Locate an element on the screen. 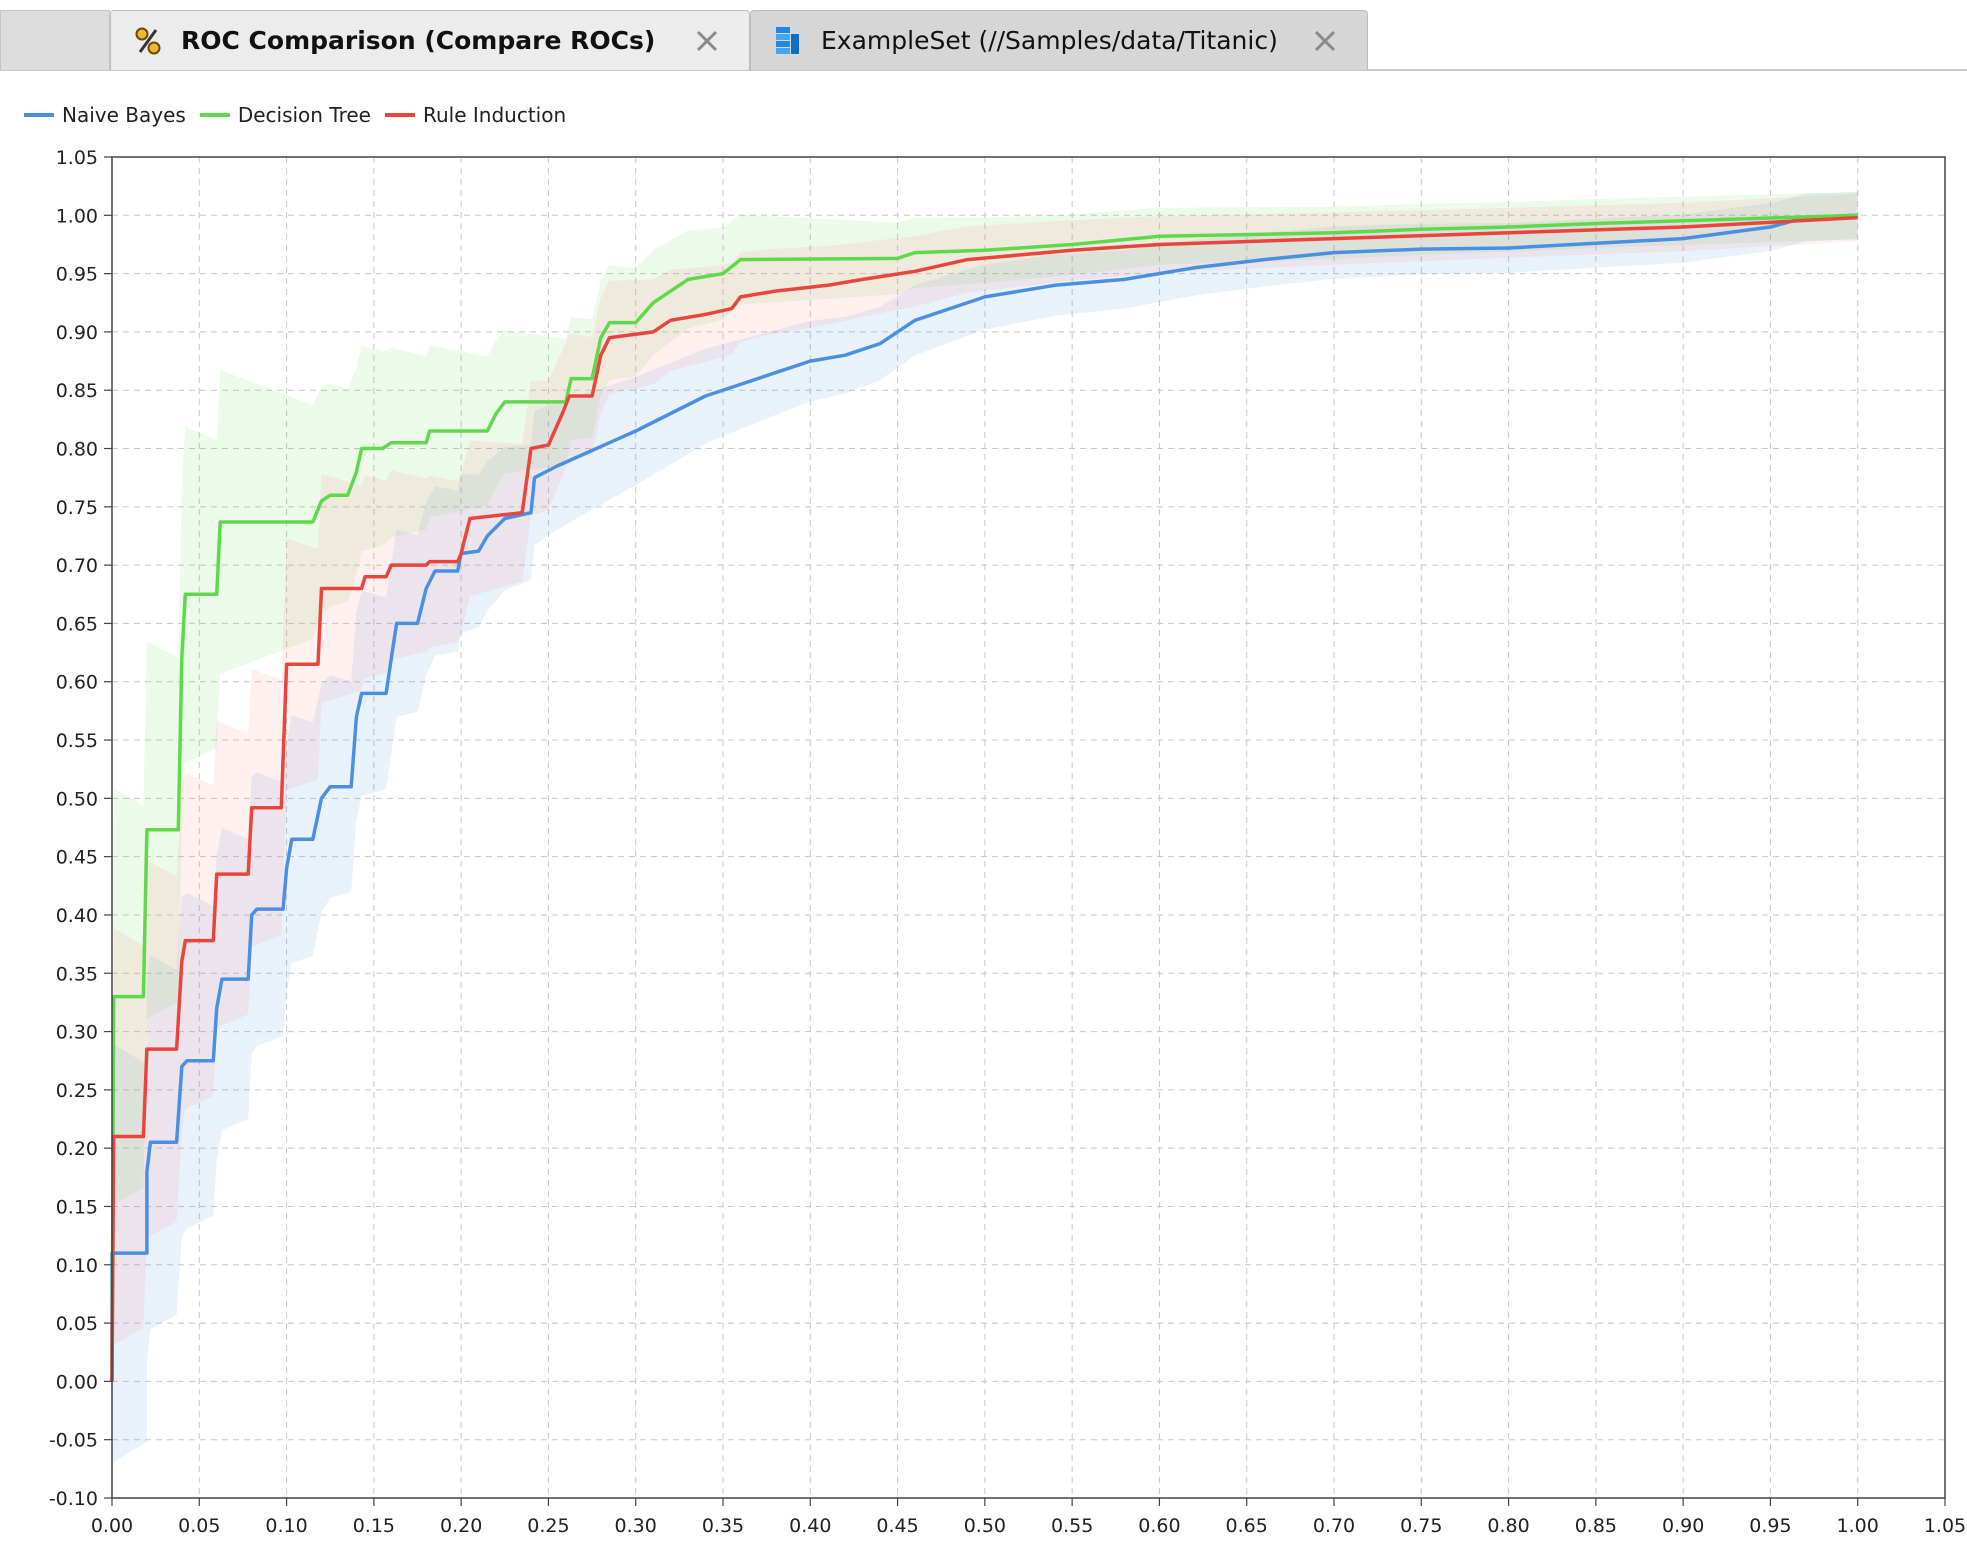 This screenshot has width=1967, height=1556. tab-example-set: ExampleSet (//Samples/data/Titanic) is located at coordinates (1059, 40).